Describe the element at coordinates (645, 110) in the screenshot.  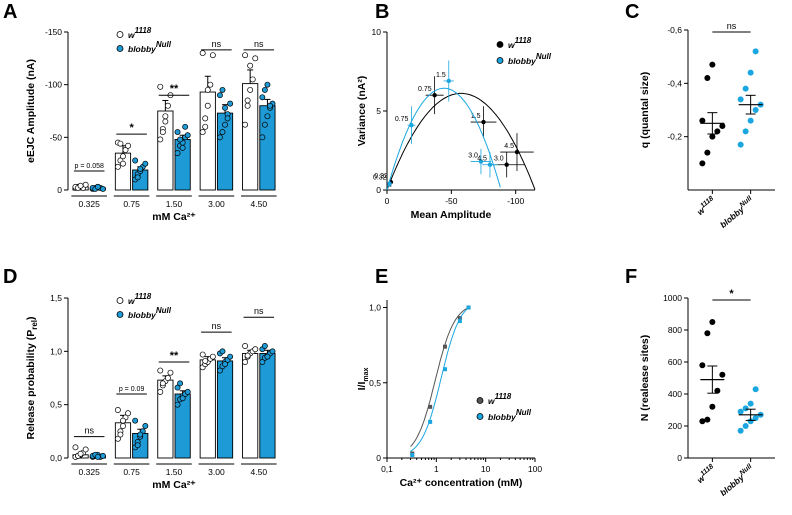
I see `y-axis-title: q (quantal size)` at that location.